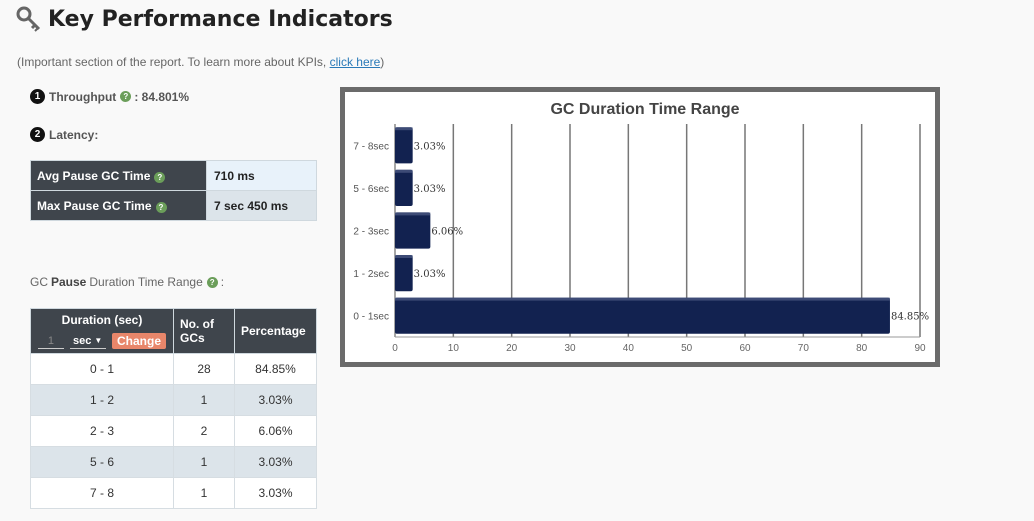  I want to click on avg-pause-value: 710 ms, so click(261, 175).